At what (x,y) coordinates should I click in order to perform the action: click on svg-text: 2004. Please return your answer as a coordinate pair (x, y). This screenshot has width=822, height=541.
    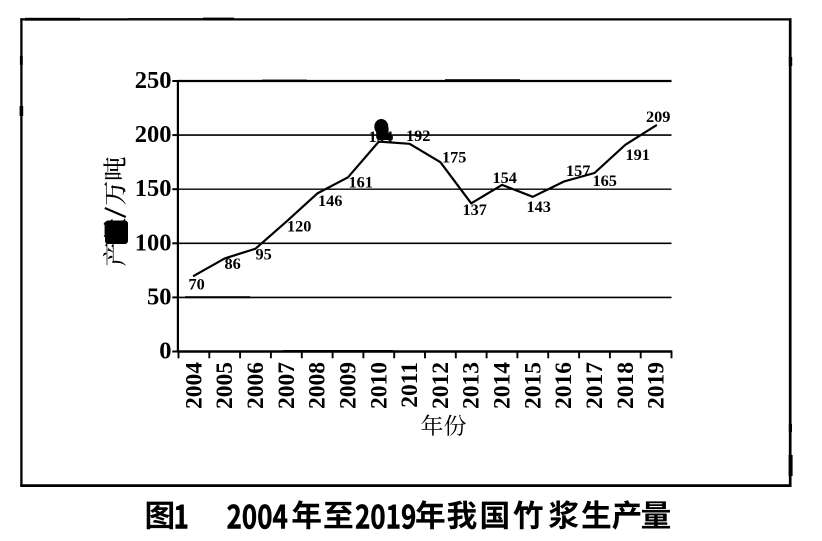
    Looking at the image, I should click on (194, 385).